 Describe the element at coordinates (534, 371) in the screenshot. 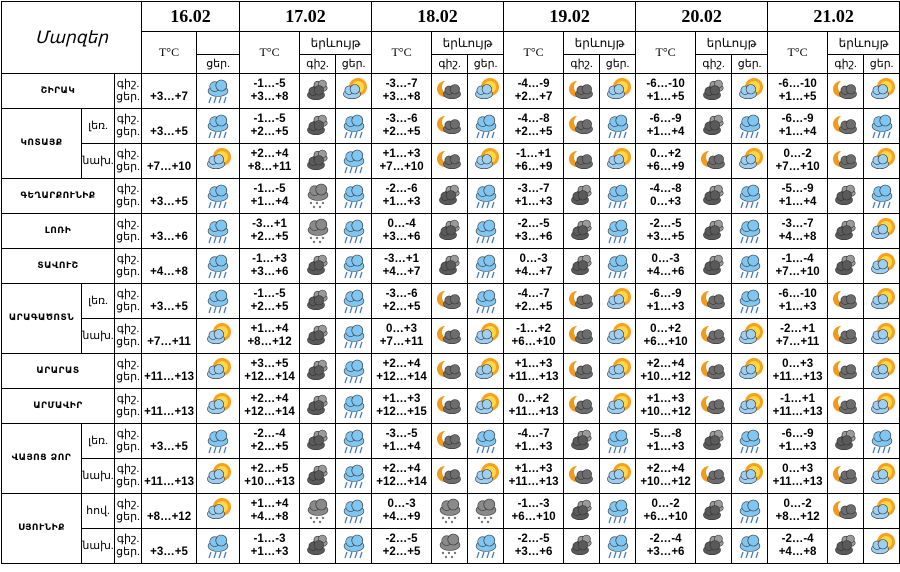

I see `temperature: +1…+3 +11…+13` at that location.